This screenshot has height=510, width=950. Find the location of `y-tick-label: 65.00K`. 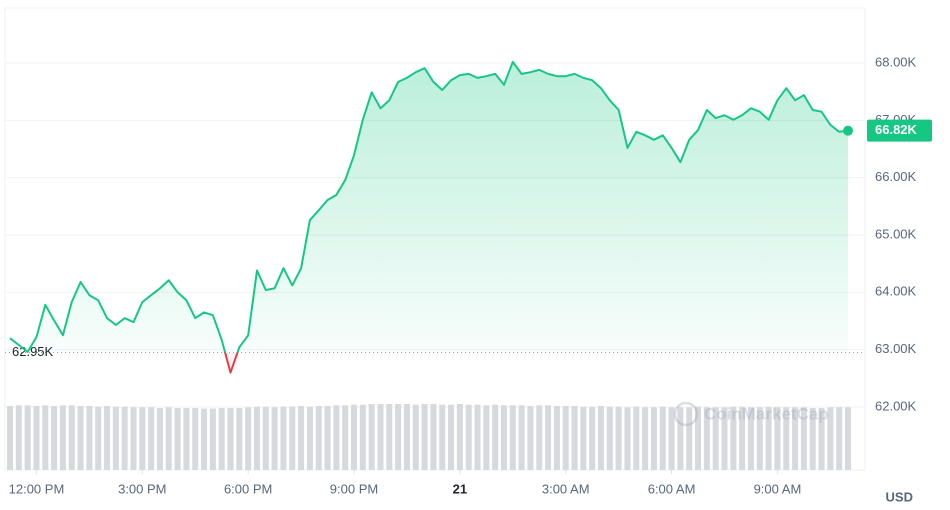

y-tick-label: 65.00K is located at coordinates (896, 233).